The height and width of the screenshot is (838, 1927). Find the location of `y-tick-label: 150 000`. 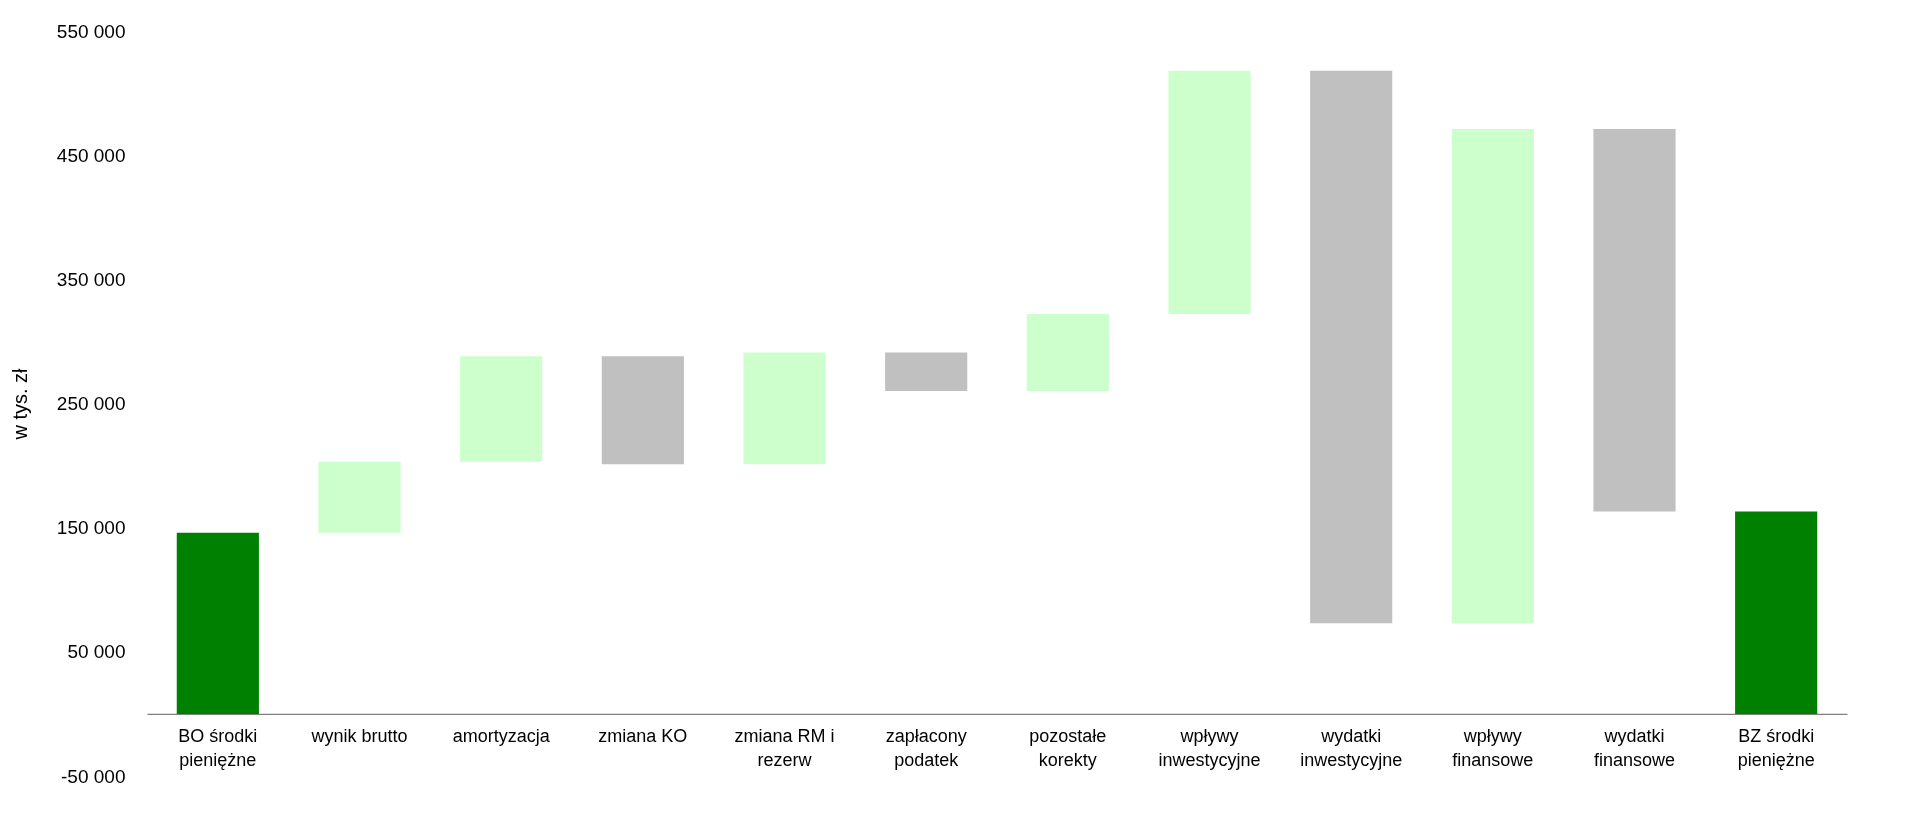

y-tick-label: 150 000 is located at coordinates (91, 528).